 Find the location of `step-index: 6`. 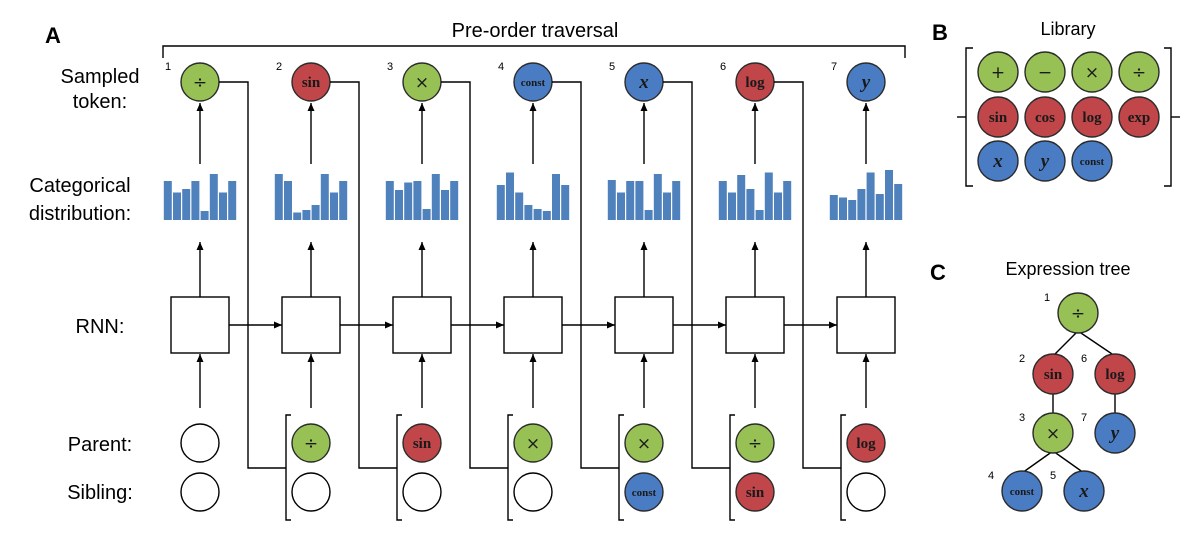

step-index: 6 is located at coordinates (1084, 359).